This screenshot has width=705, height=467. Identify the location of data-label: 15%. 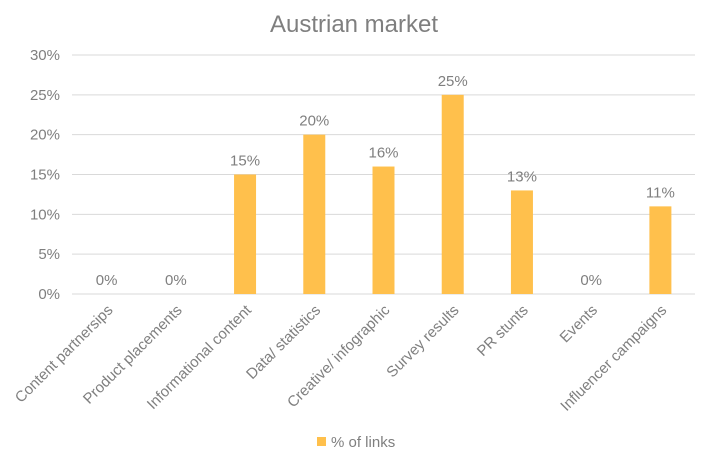
(245, 161).